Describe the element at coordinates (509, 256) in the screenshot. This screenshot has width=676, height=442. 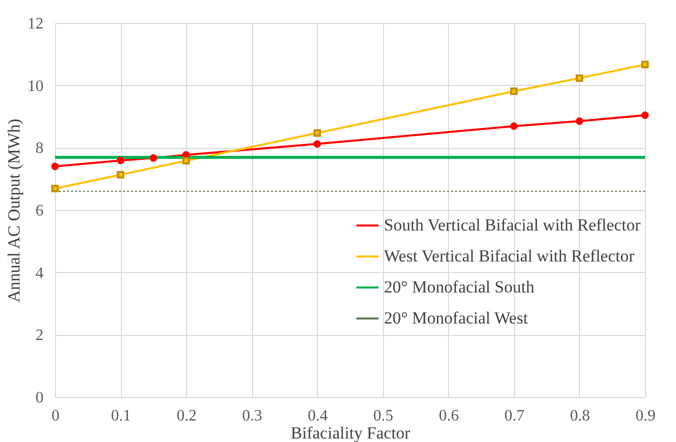
I see `legend-label: West Vertical Bifacial with Reflector` at that location.